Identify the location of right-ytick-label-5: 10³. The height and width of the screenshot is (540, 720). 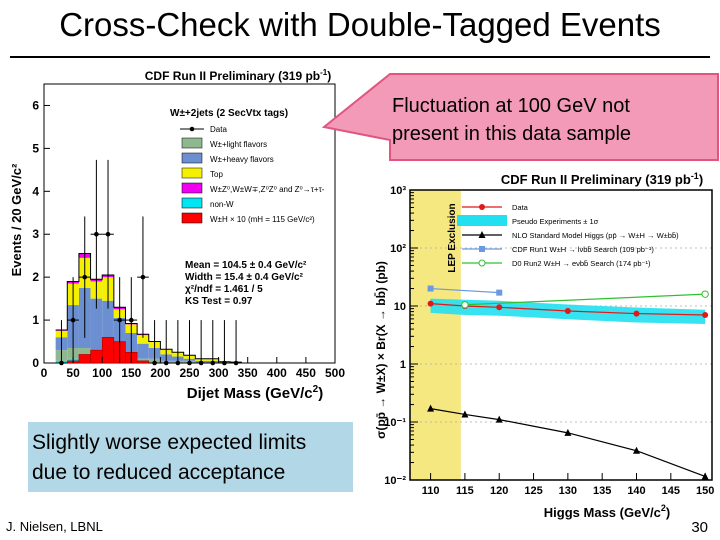
(398, 191).